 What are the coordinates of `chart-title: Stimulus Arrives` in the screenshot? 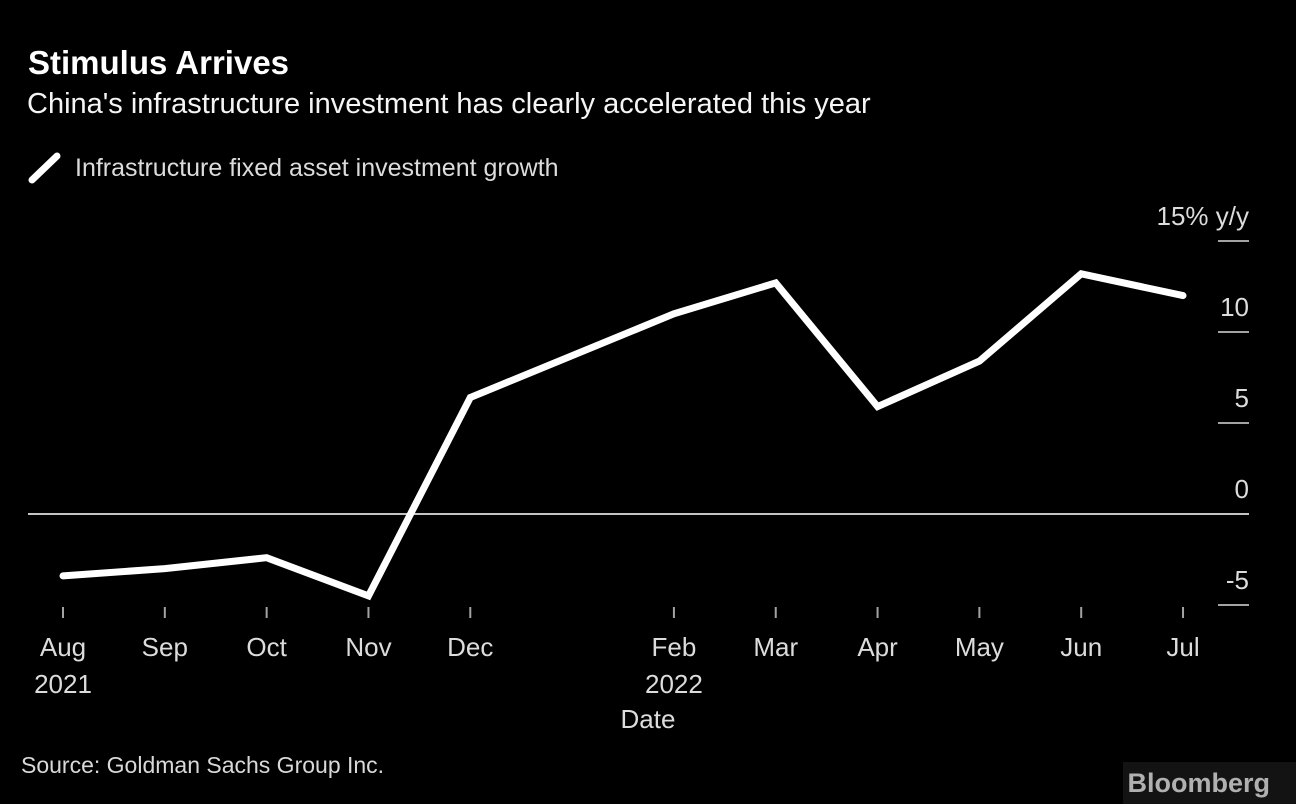 It's located at (159, 62).